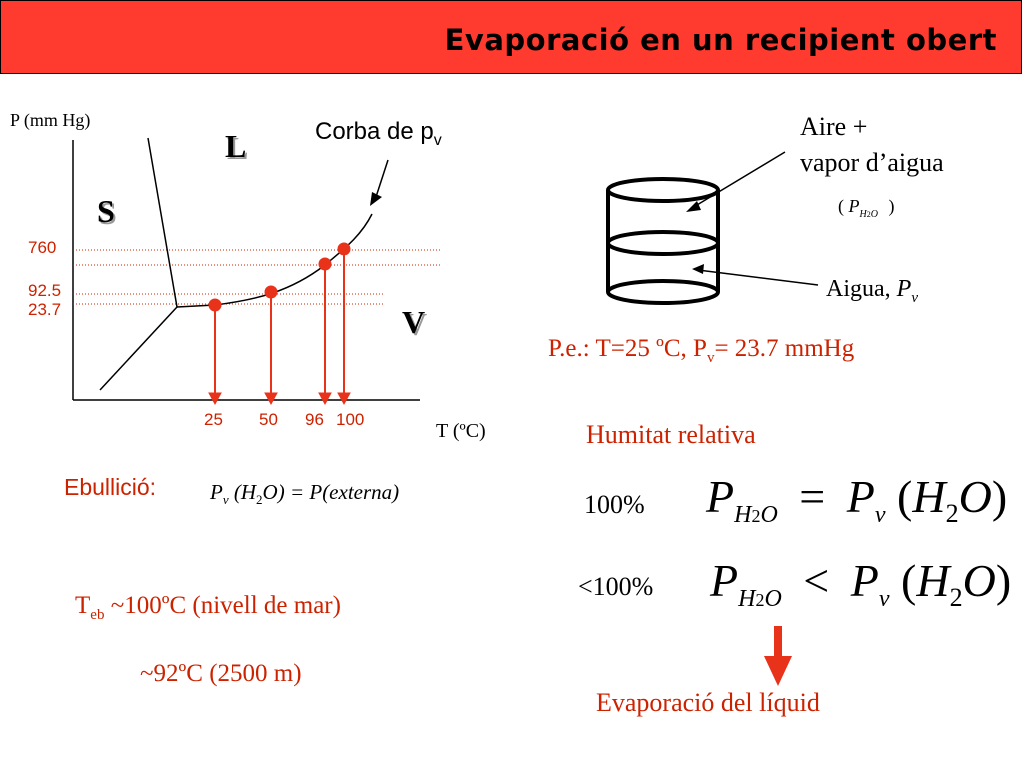 Image resolution: width=1024 pixels, height=768 pixels. What do you see at coordinates (350, 419) in the screenshot?
I see `temp-tick-100: 100` at bounding box center [350, 419].